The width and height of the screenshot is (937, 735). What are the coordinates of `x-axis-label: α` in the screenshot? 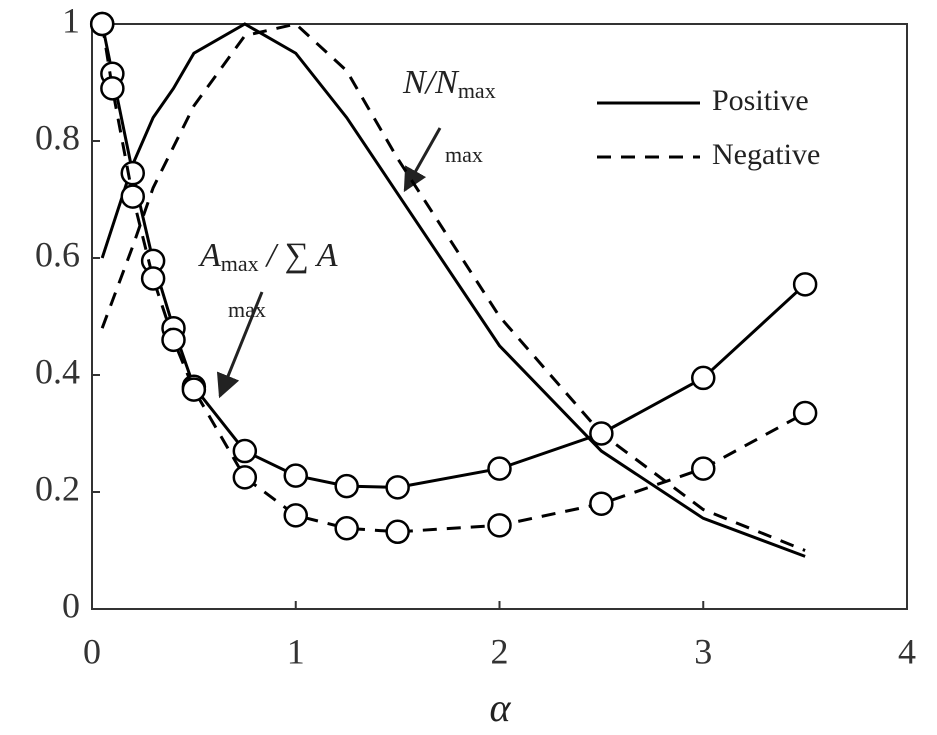 It's located at (501, 707).